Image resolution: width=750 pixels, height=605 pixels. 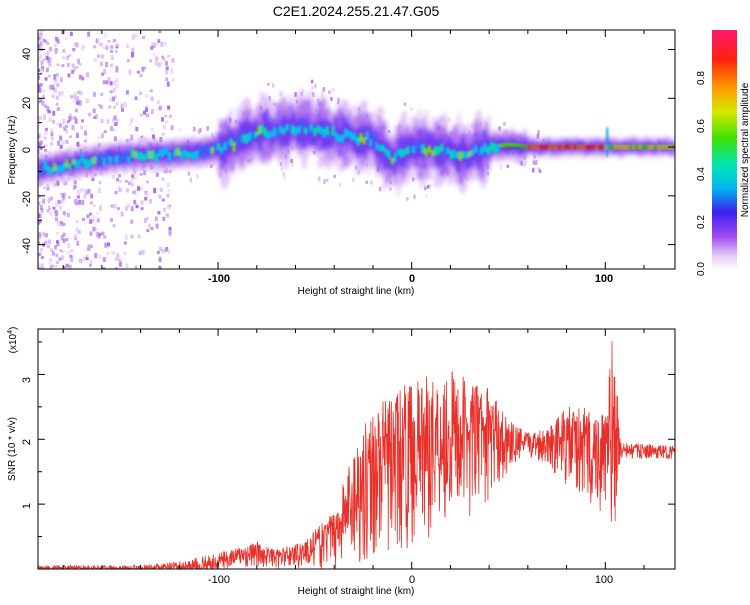 I want to click on spectrogram-y-tick: -20, so click(x=27, y=199).